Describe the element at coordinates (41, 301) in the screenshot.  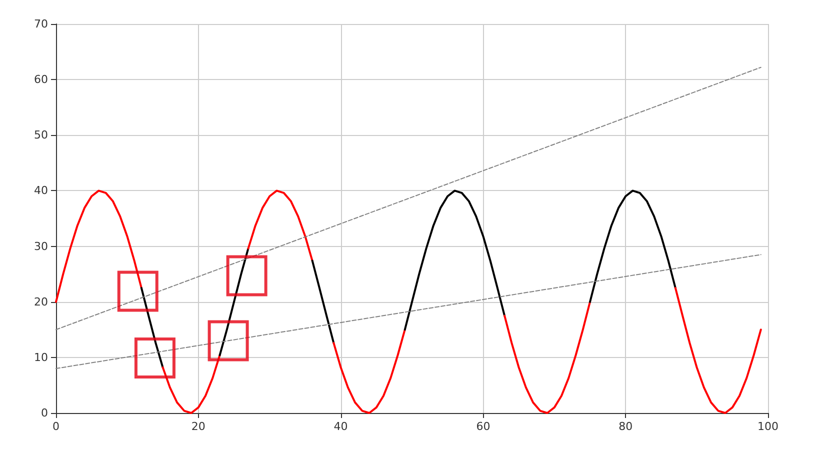
I see `y-tick-label: 20` at that location.